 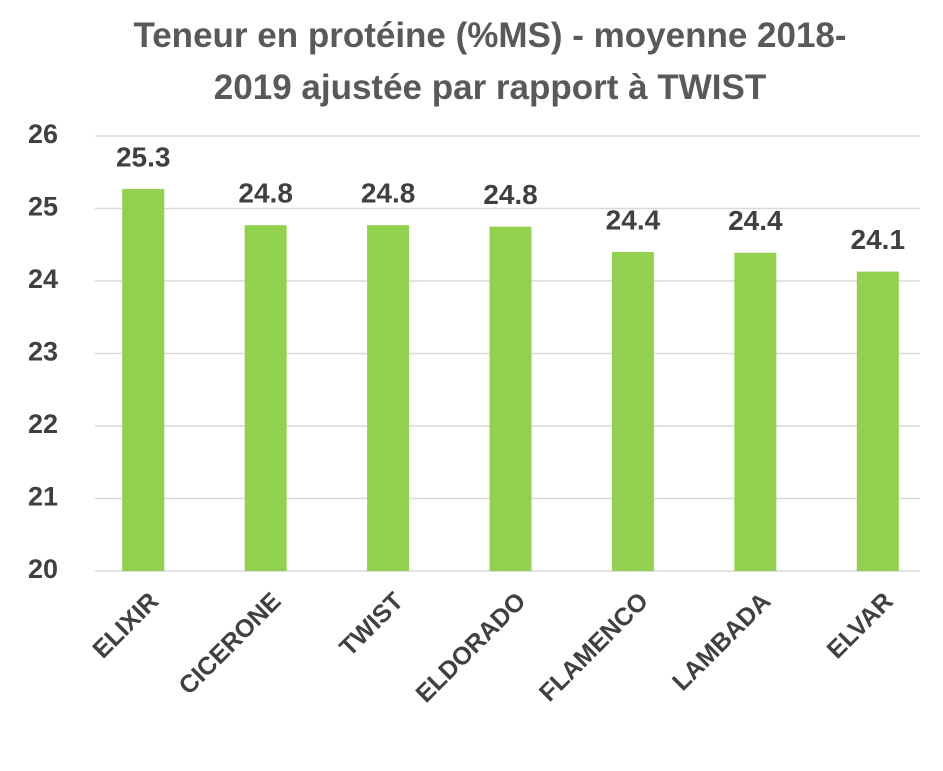 What do you see at coordinates (371, 624) in the screenshot?
I see `x-tick-label: TWIST` at bounding box center [371, 624].